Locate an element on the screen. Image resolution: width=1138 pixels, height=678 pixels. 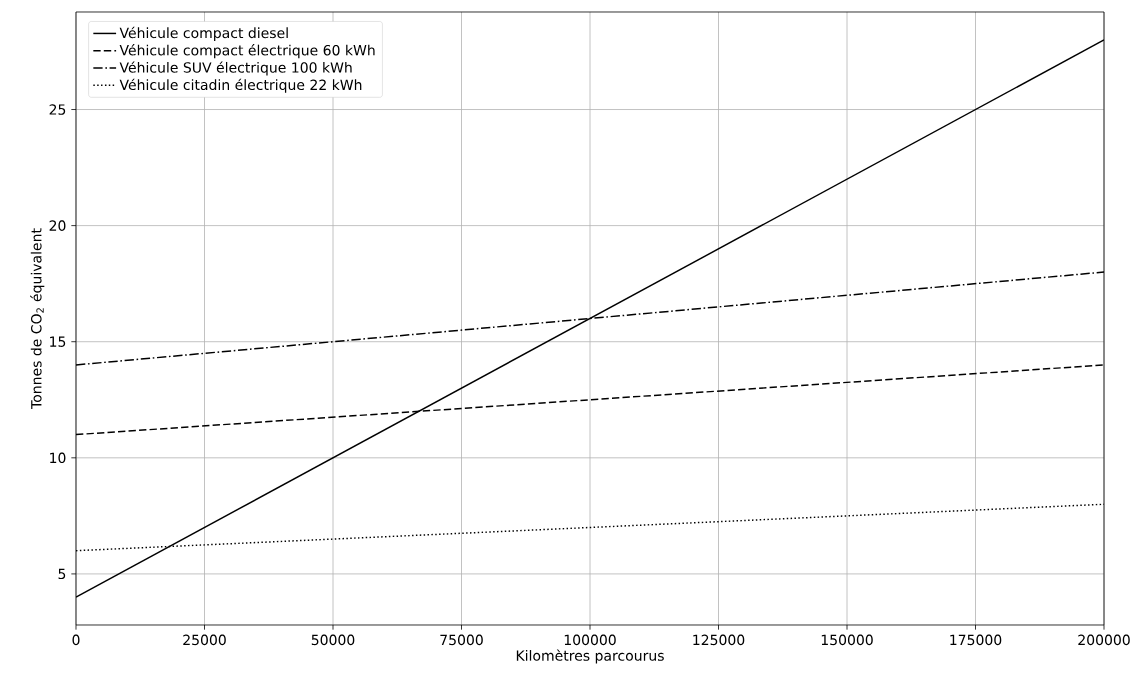
x-tick-label: 75000 is located at coordinates (461, 640).